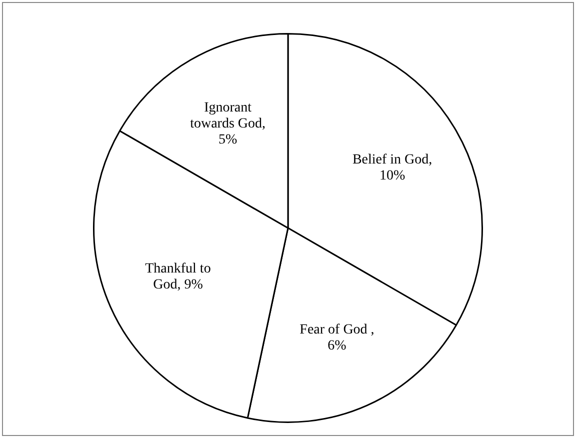 The width and height of the screenshot is (576, 438). Describe the element at coordinates (392, 168) in the screenshot. I see `slice-label: Belief in God, 10%` at that location.